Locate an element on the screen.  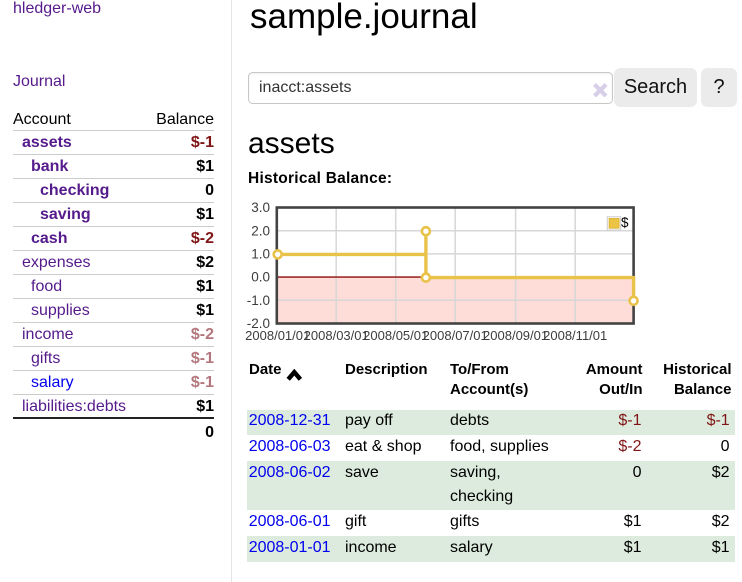
svg-text: 3.0 is located at coordinates (260, 207).